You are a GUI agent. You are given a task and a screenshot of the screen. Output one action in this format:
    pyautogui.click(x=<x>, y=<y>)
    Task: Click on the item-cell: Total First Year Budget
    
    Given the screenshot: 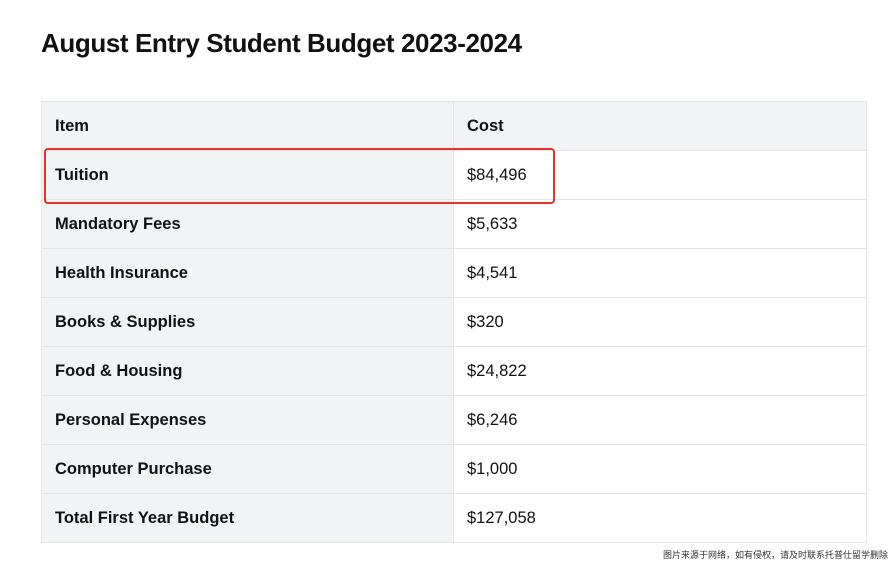 What is the action you would take?
    pyautogui.click(x=247, y=518)
    